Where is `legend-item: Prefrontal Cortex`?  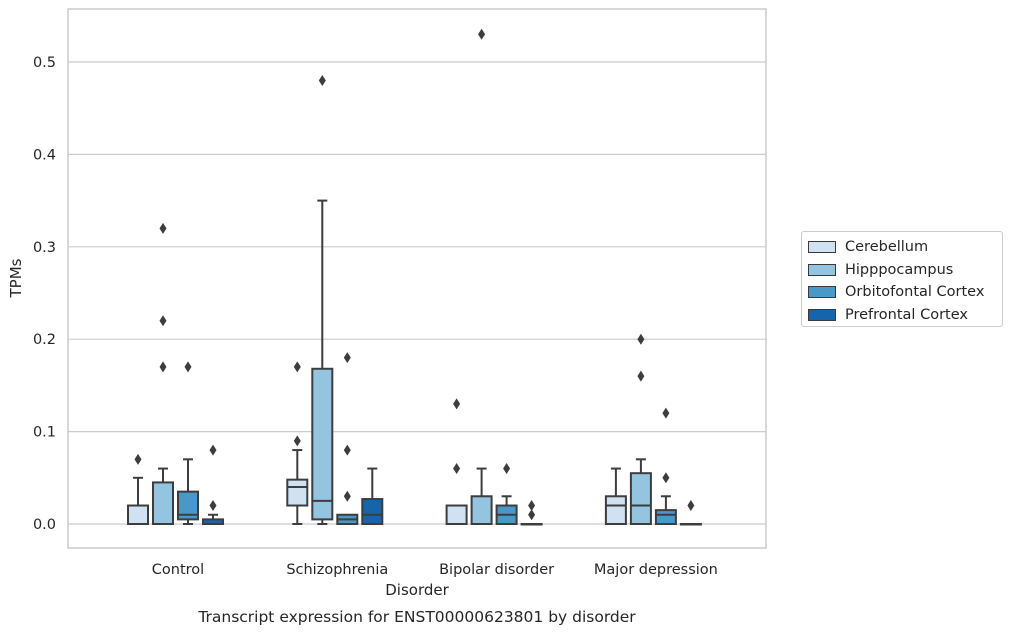
legend-item: Prefrontal Cortex is located at coordinates (905, 315).